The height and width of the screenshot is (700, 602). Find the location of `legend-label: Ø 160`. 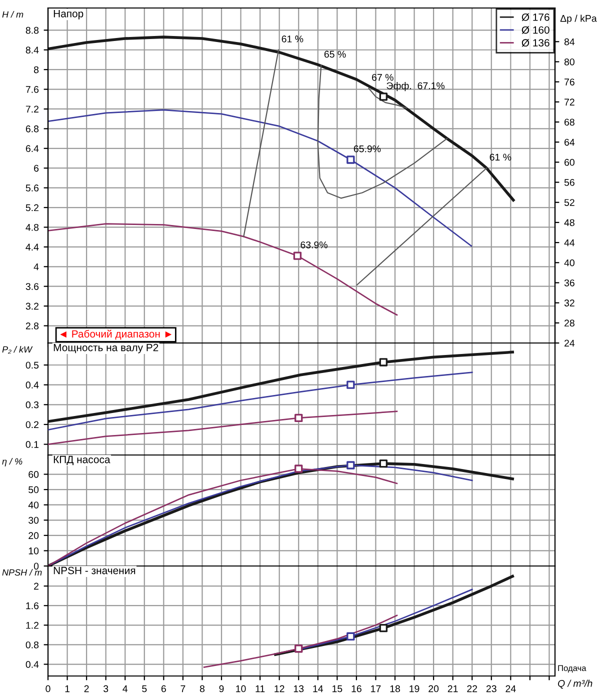

legend-label: Ø 160 is located at coordinates (536, 30).